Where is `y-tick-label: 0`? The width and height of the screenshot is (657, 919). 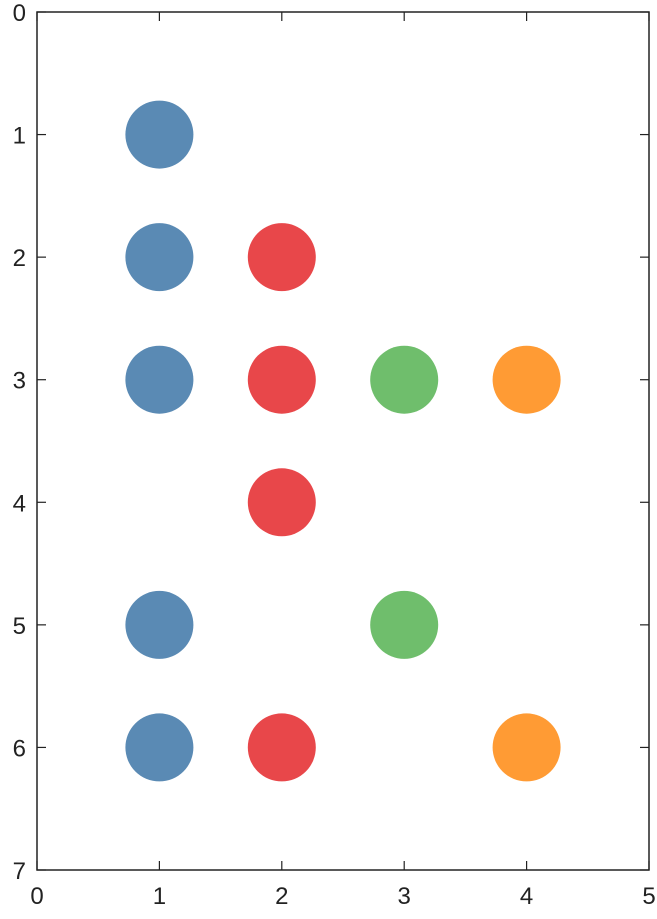 y-tick-label: 0 is located at coordinates (19, 13).